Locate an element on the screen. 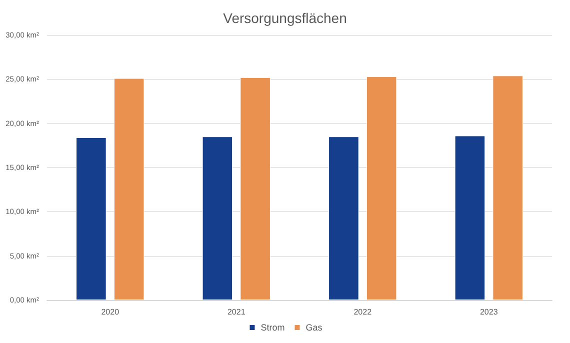  chart-title: Versorgungsflächen is located at coordinates (285, 18).